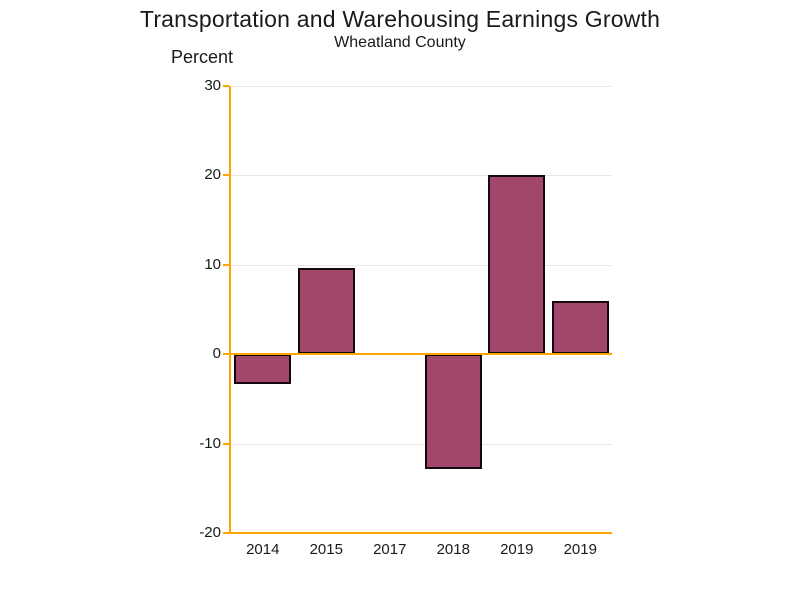 The image size is (800, 600). I want to click on x-tick-label: 2017, so click(390, 549).